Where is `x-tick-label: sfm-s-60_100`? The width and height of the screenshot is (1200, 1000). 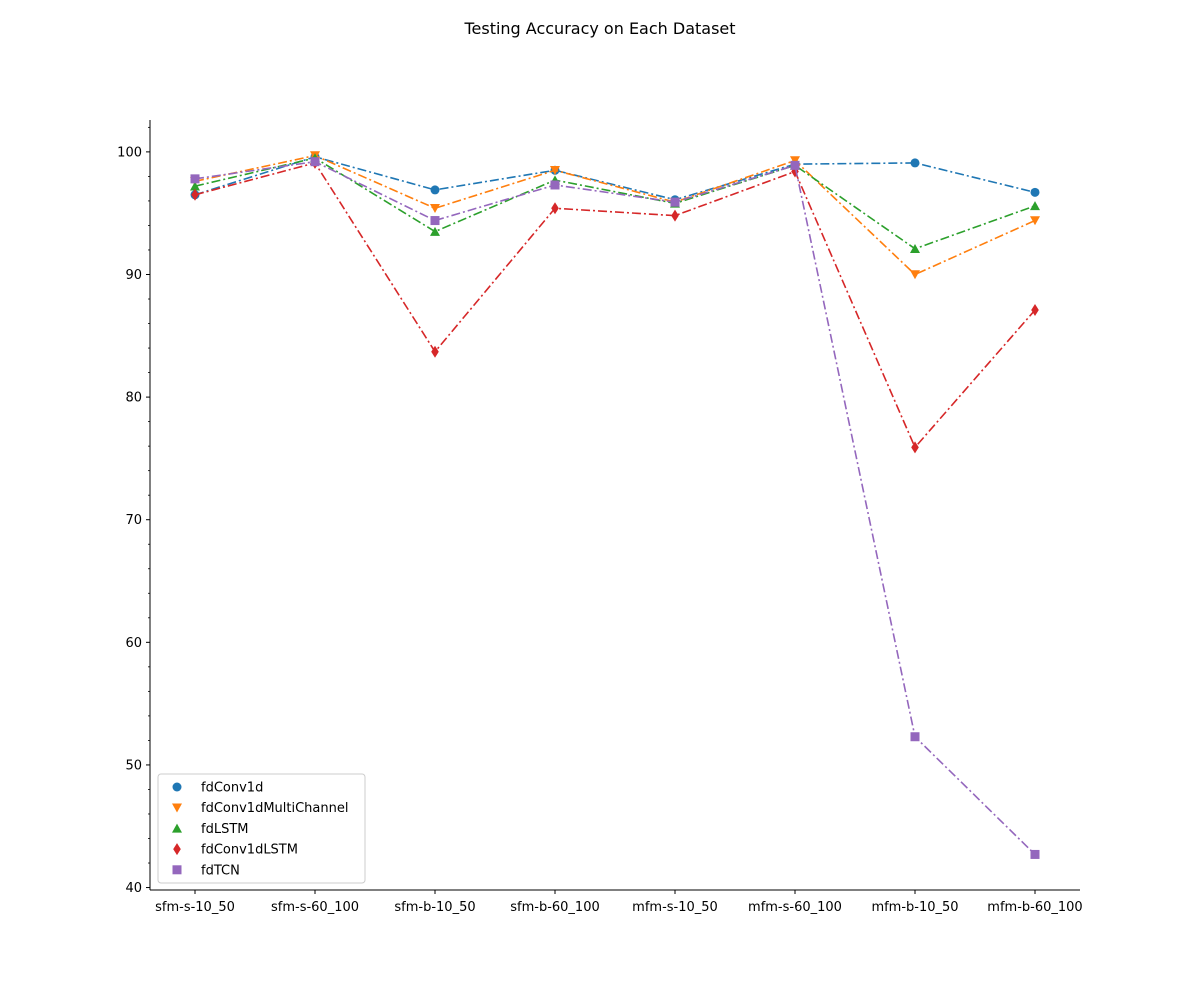 x-tick-label: sfm-s-60_100 is located at coordinates (315, 907).